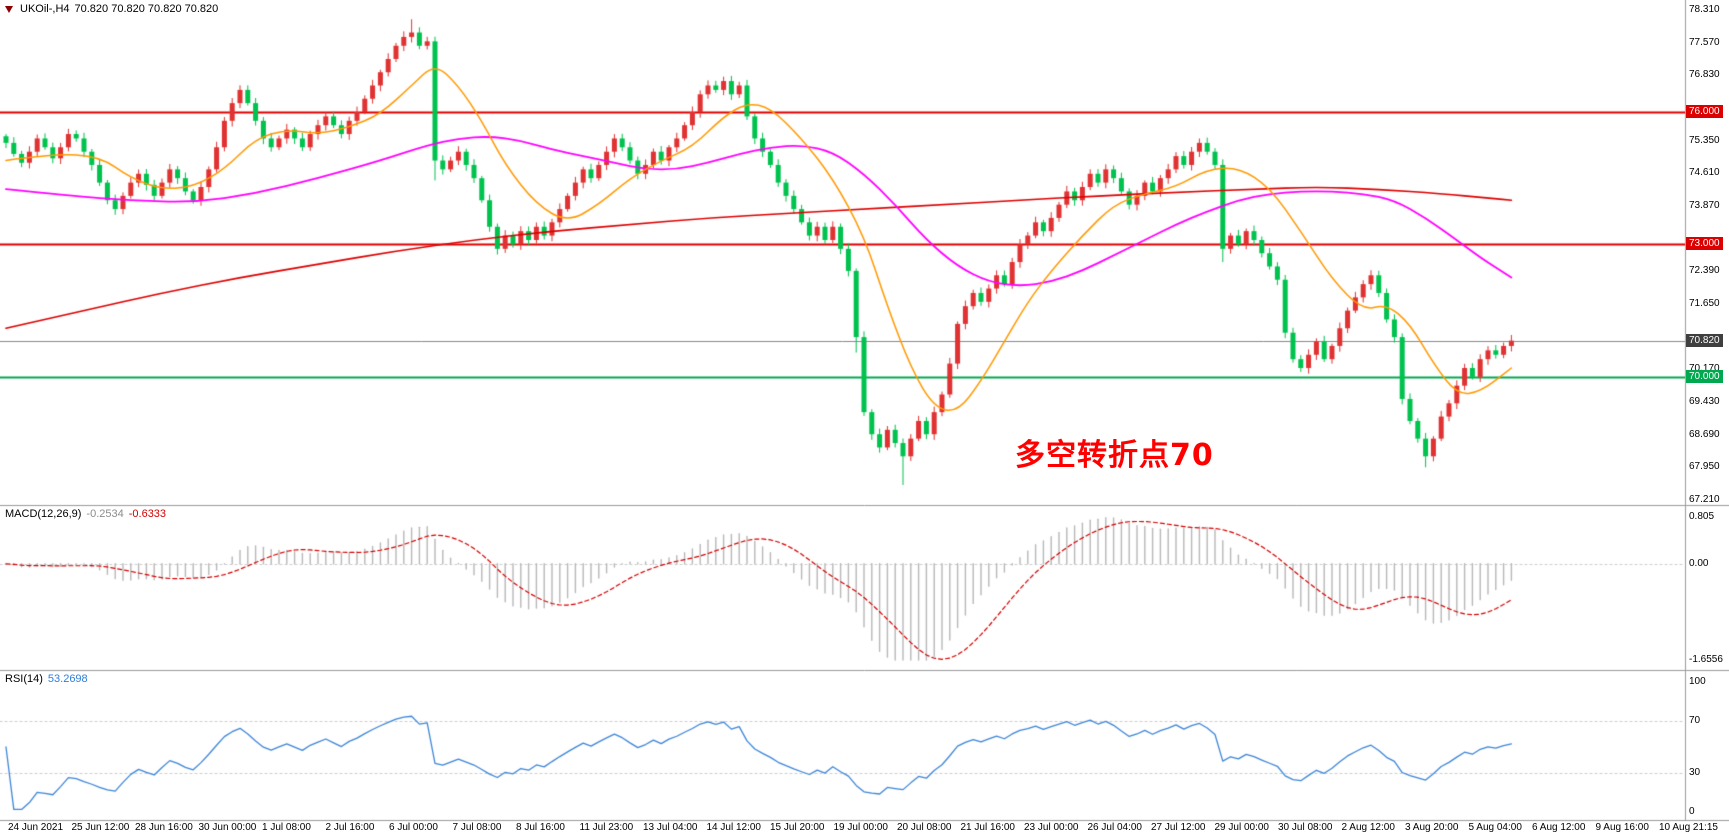 The width and height of the screenshot is (1729, 837). What do you see at coordinates (24, 679) in the screenshot?
I see `rsi-label: RSI(14)` at bounding box center [24, 679].